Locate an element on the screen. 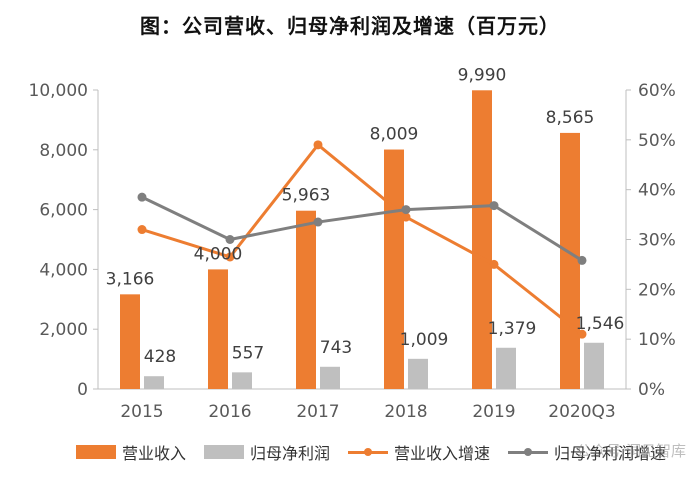 This screenshot has width=700, height=484. watermark-text: 公众号·洞见智库 is located at coordinates (631, 451).